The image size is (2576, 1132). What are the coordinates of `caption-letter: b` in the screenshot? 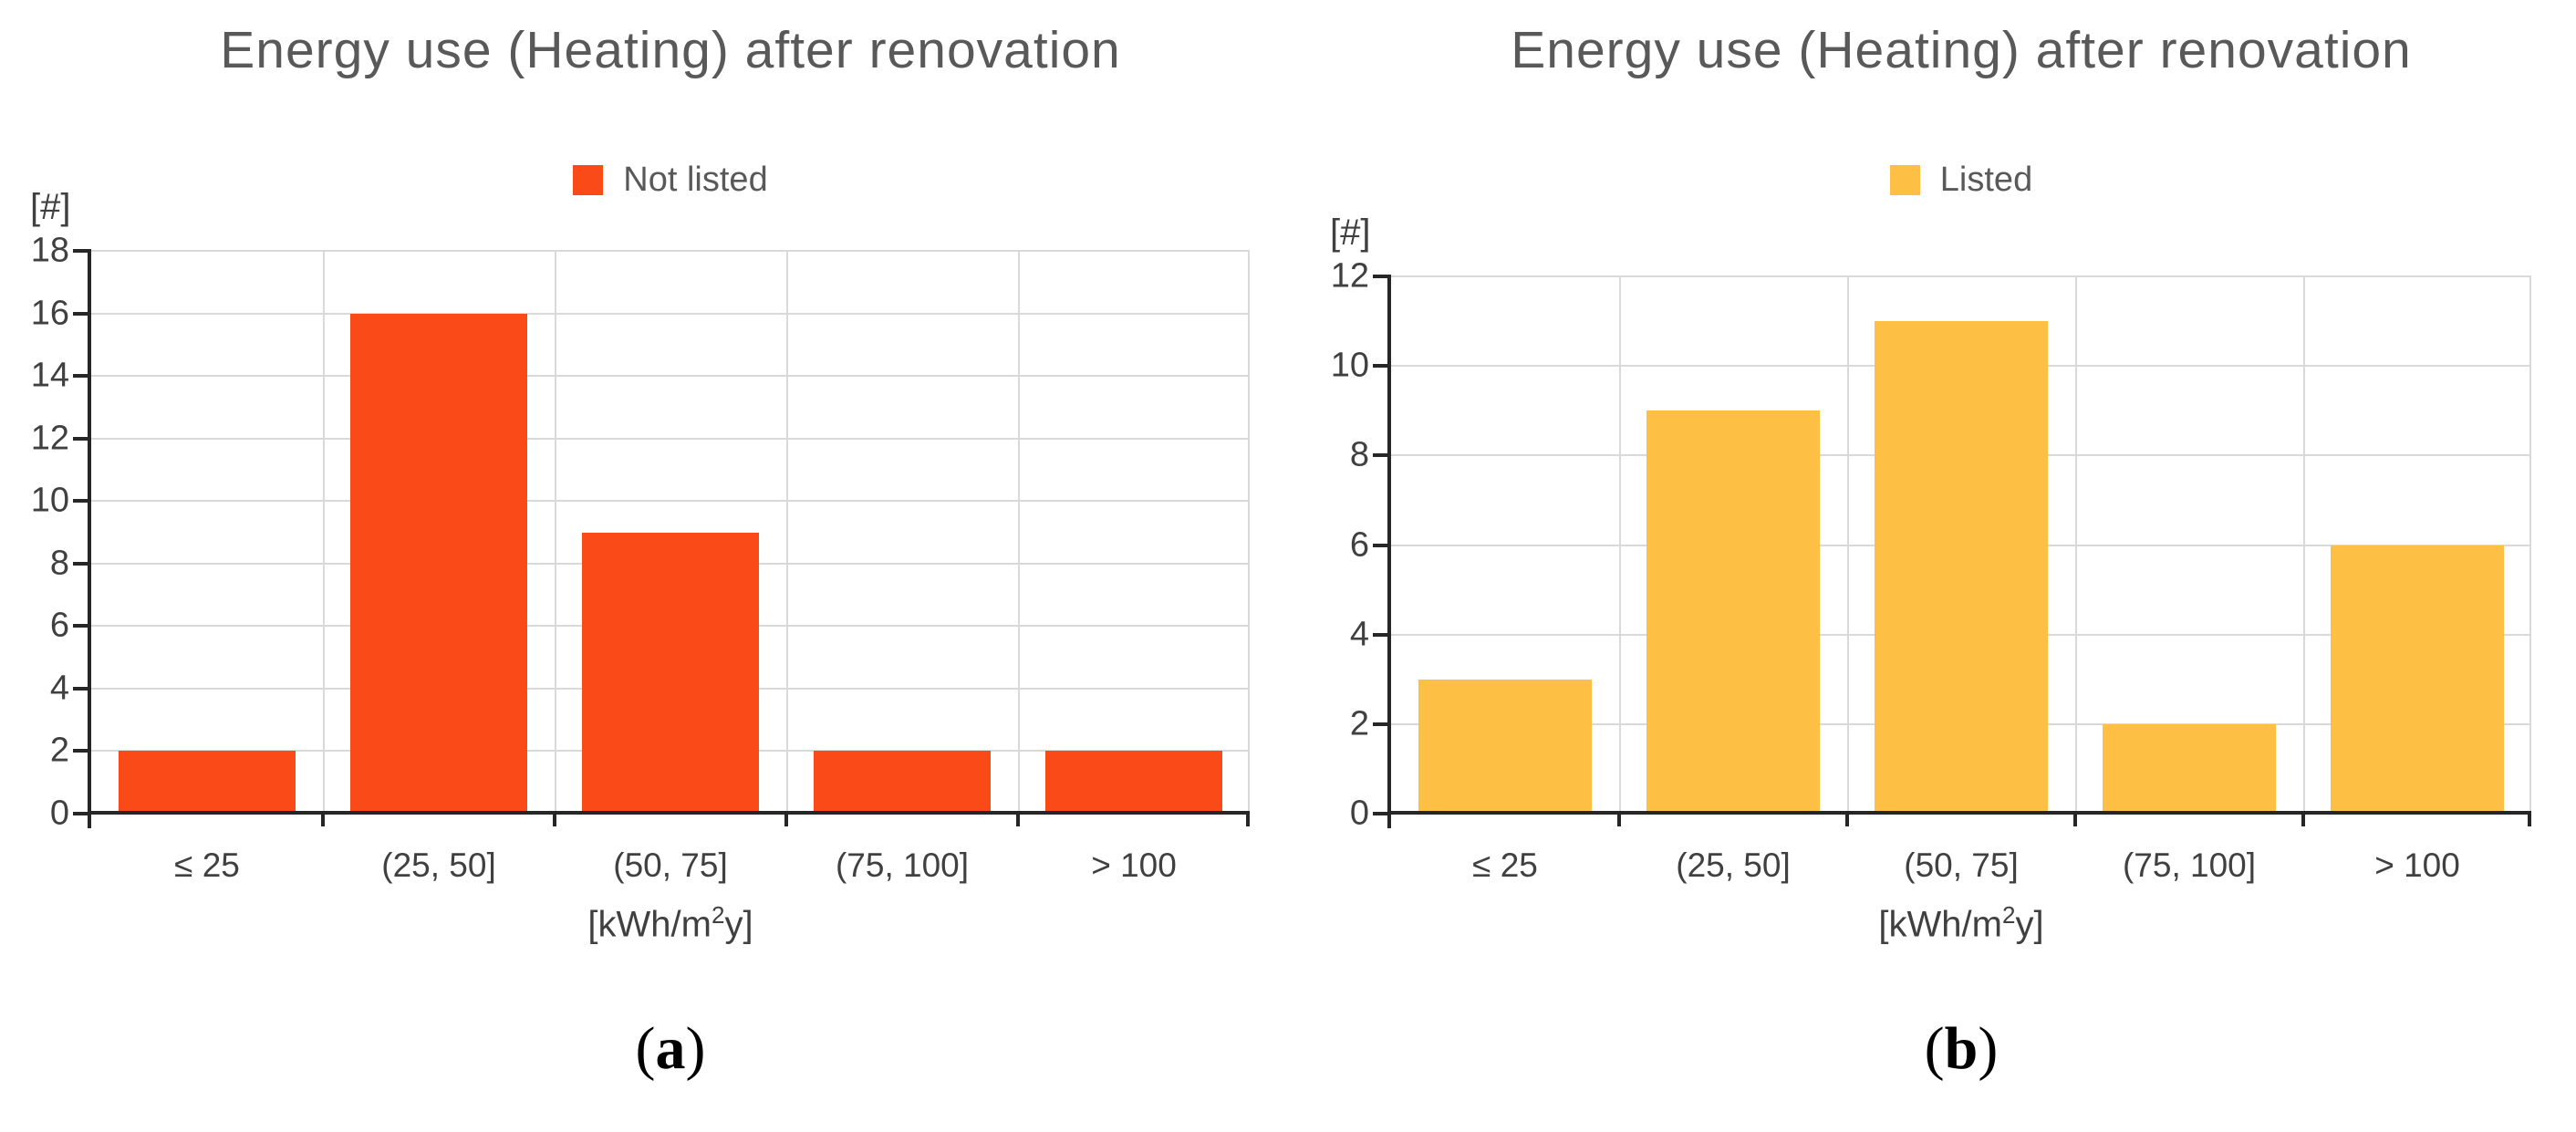 It's located at (1961, 1048).